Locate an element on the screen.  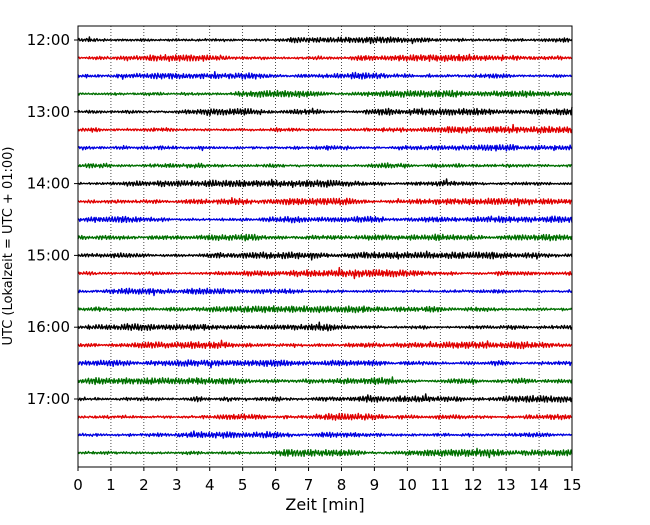
x-tick-label: 6 is located at coordinates (276, 485).